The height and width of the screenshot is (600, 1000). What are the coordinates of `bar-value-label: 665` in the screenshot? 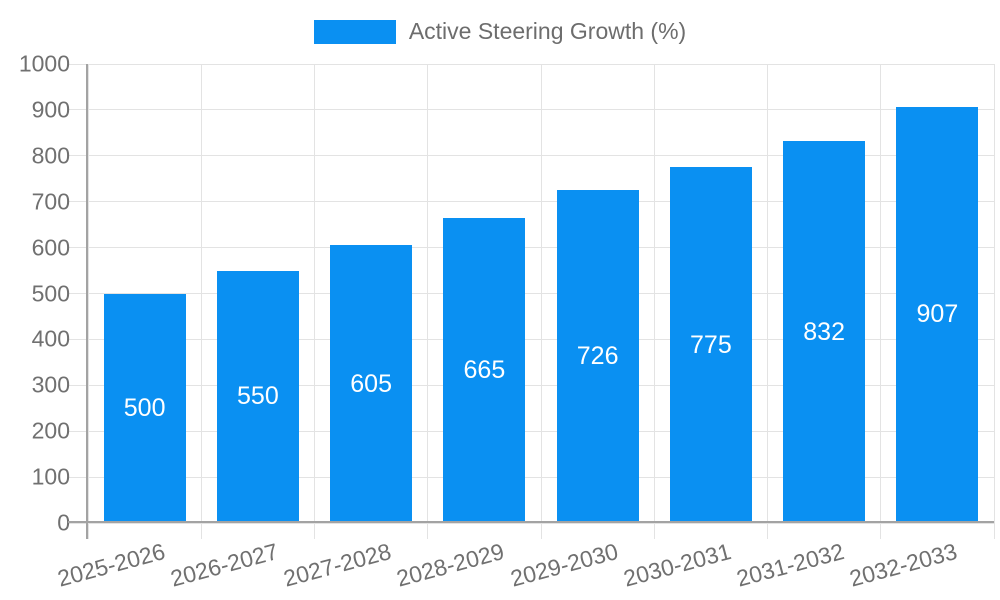 It's located at (484, 369).